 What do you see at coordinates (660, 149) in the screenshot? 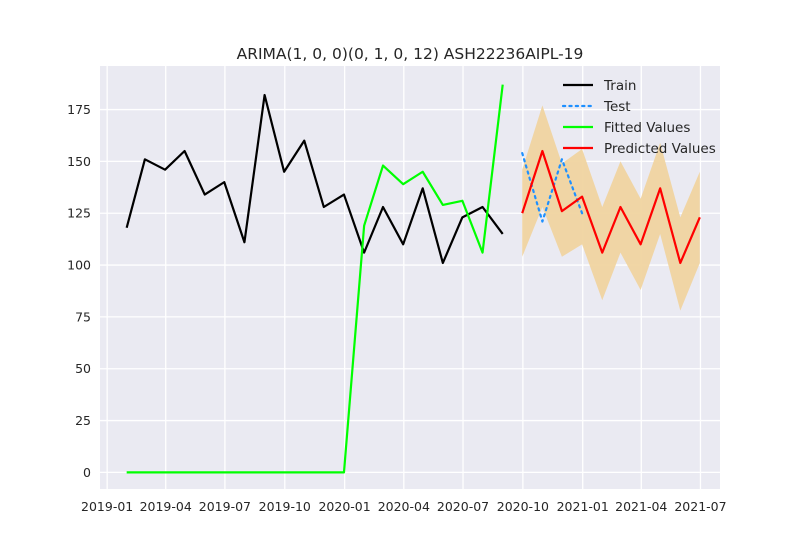
I see `legend-label-predicted-values: Predicted Values` at bounding box center [660, 149].